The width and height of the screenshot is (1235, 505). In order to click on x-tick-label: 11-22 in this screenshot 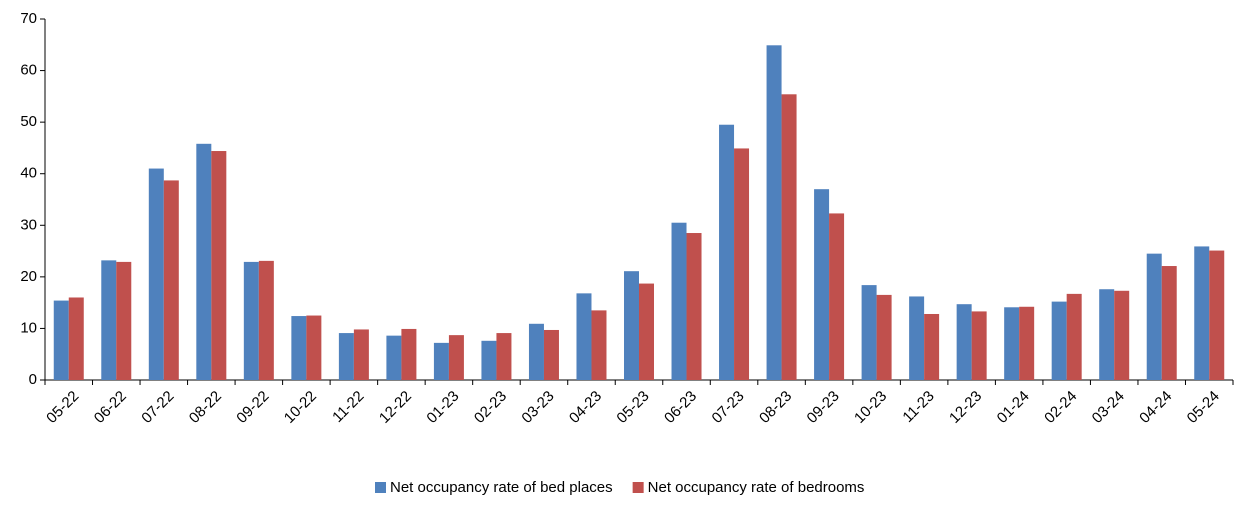, I will do `click(348, 407)`.